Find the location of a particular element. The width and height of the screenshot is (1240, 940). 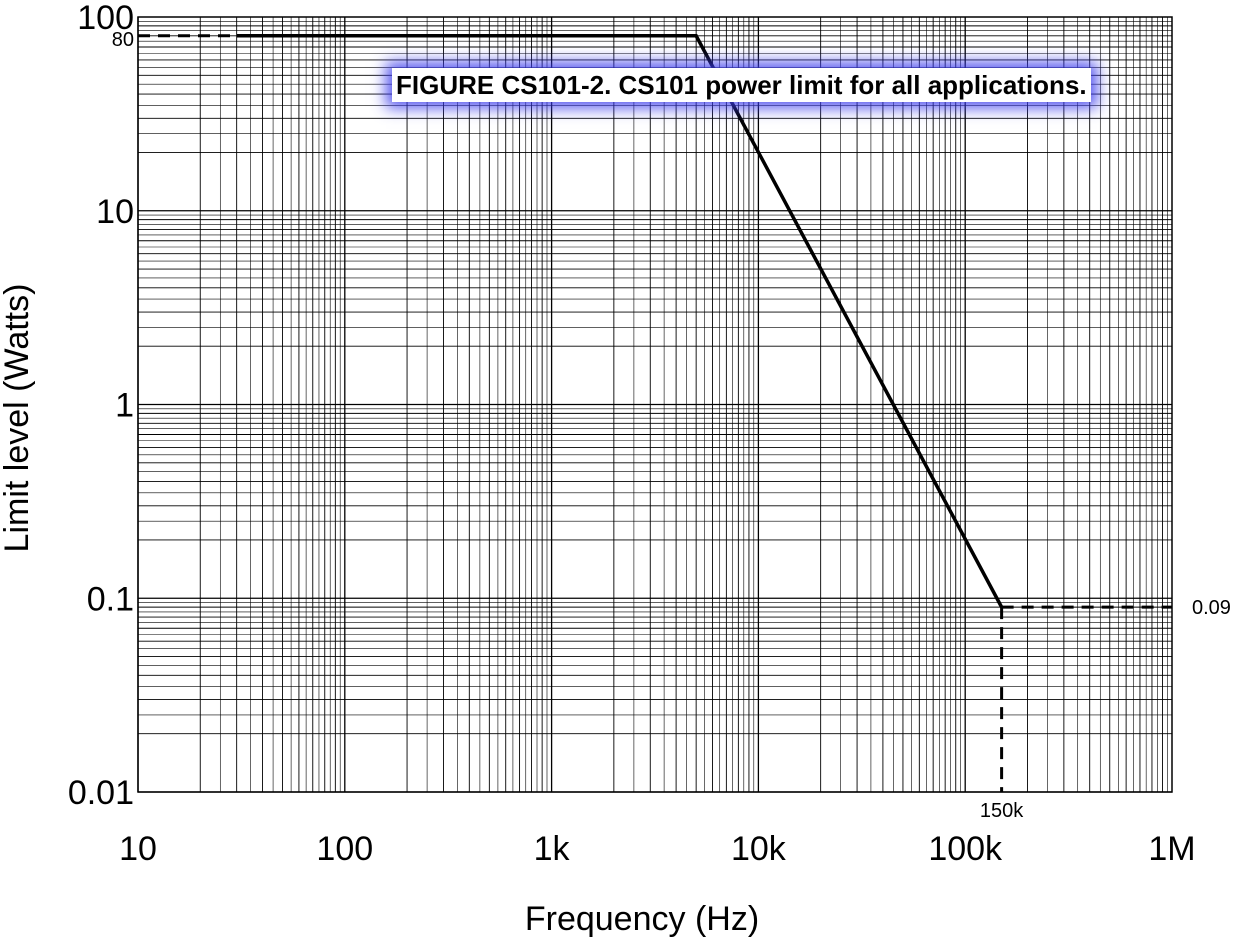

x-tick-label: 10k is located at coordinates (759, 849).